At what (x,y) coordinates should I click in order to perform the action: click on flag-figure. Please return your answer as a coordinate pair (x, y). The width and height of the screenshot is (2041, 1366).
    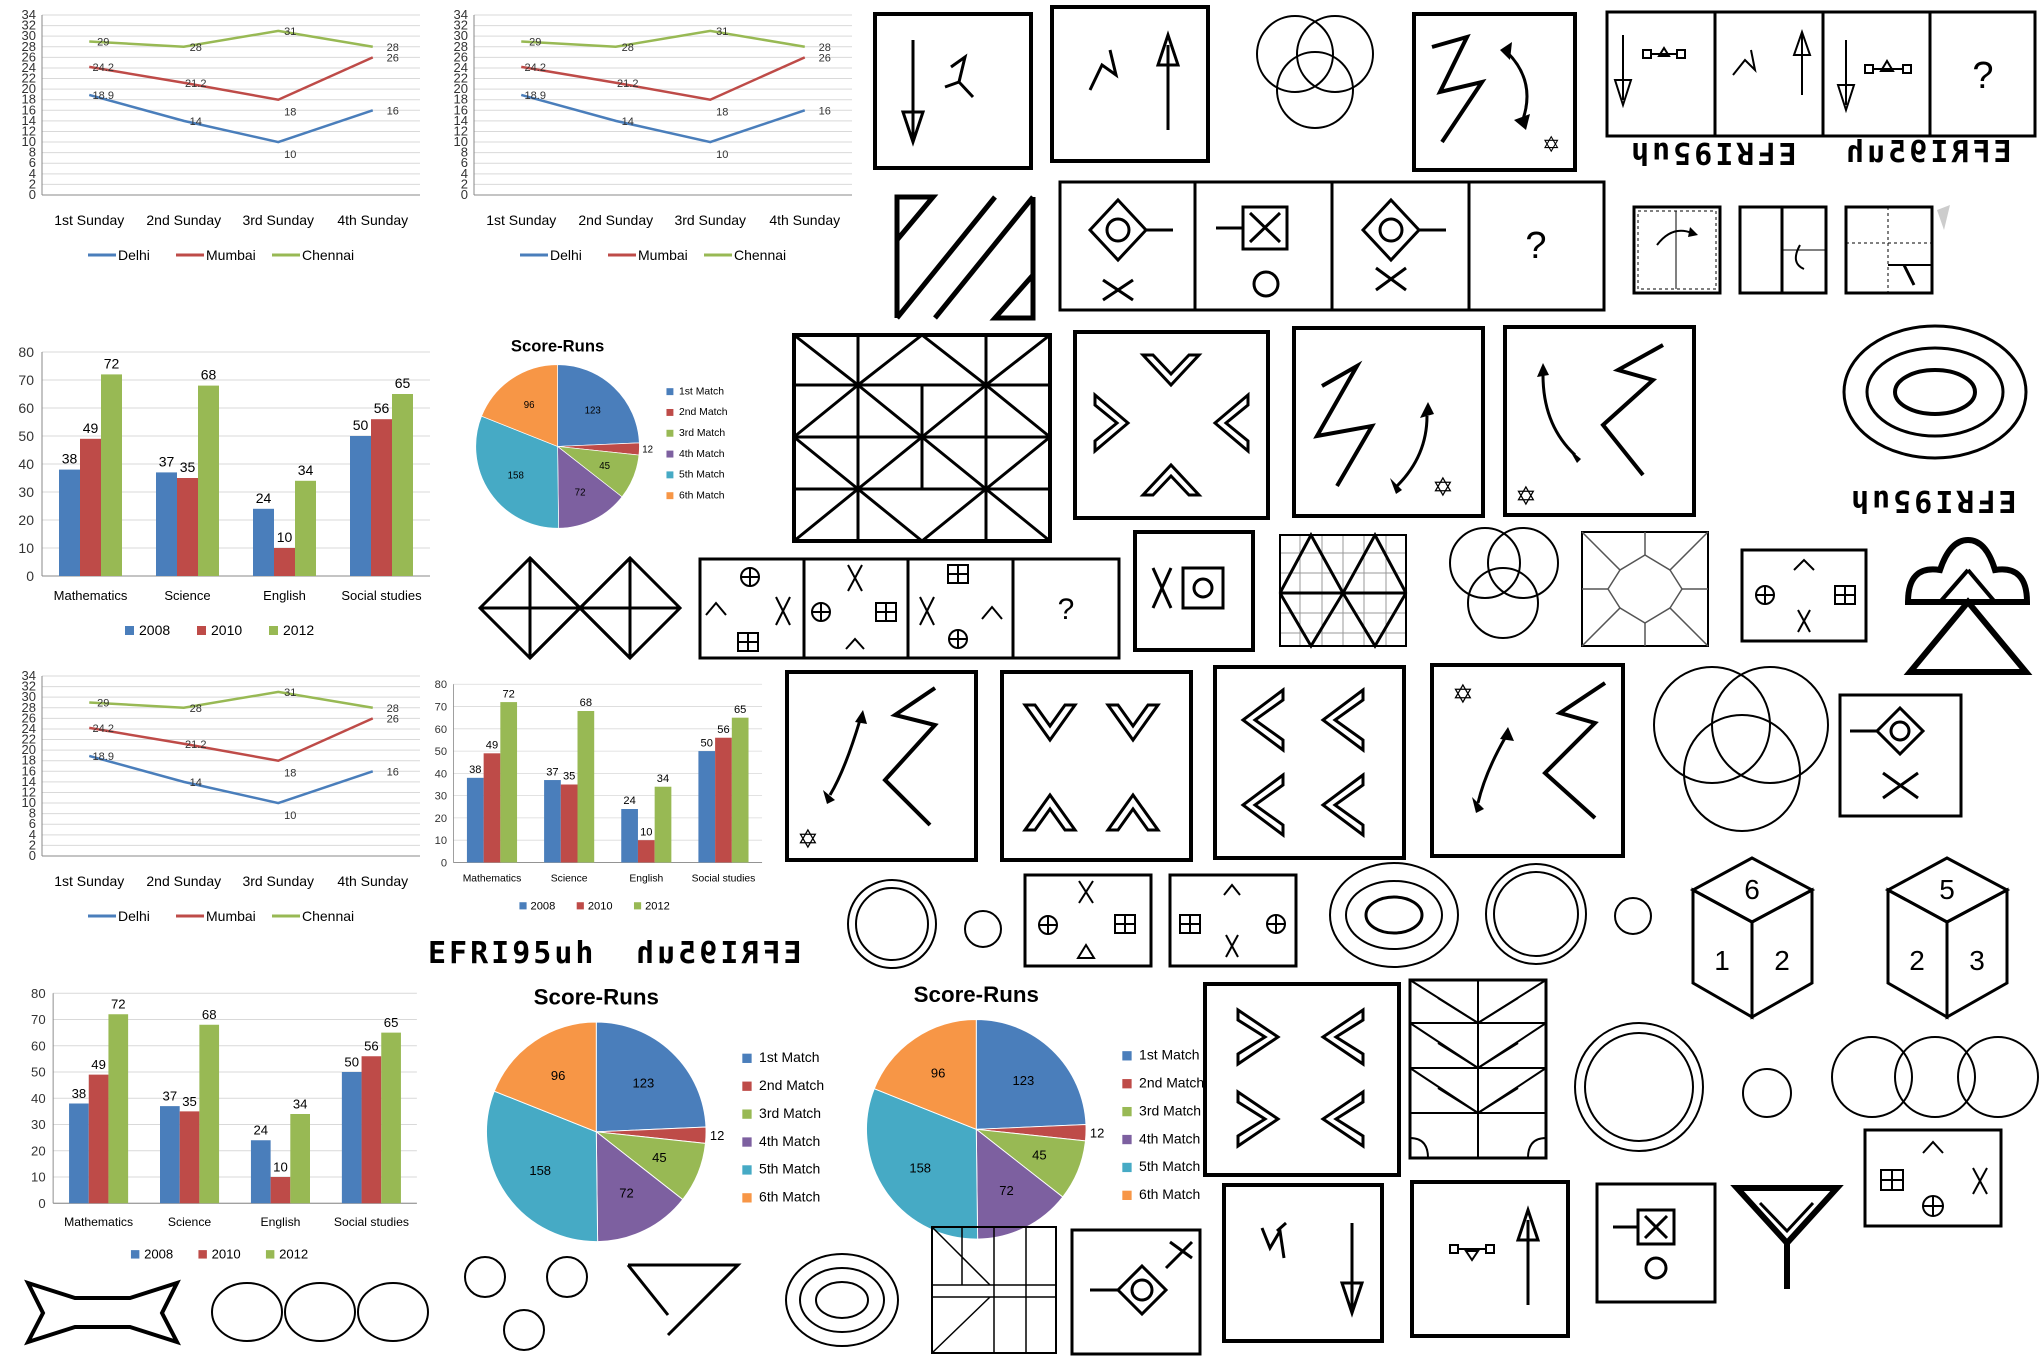
    Looking at the image, I should click on (684, 1300).